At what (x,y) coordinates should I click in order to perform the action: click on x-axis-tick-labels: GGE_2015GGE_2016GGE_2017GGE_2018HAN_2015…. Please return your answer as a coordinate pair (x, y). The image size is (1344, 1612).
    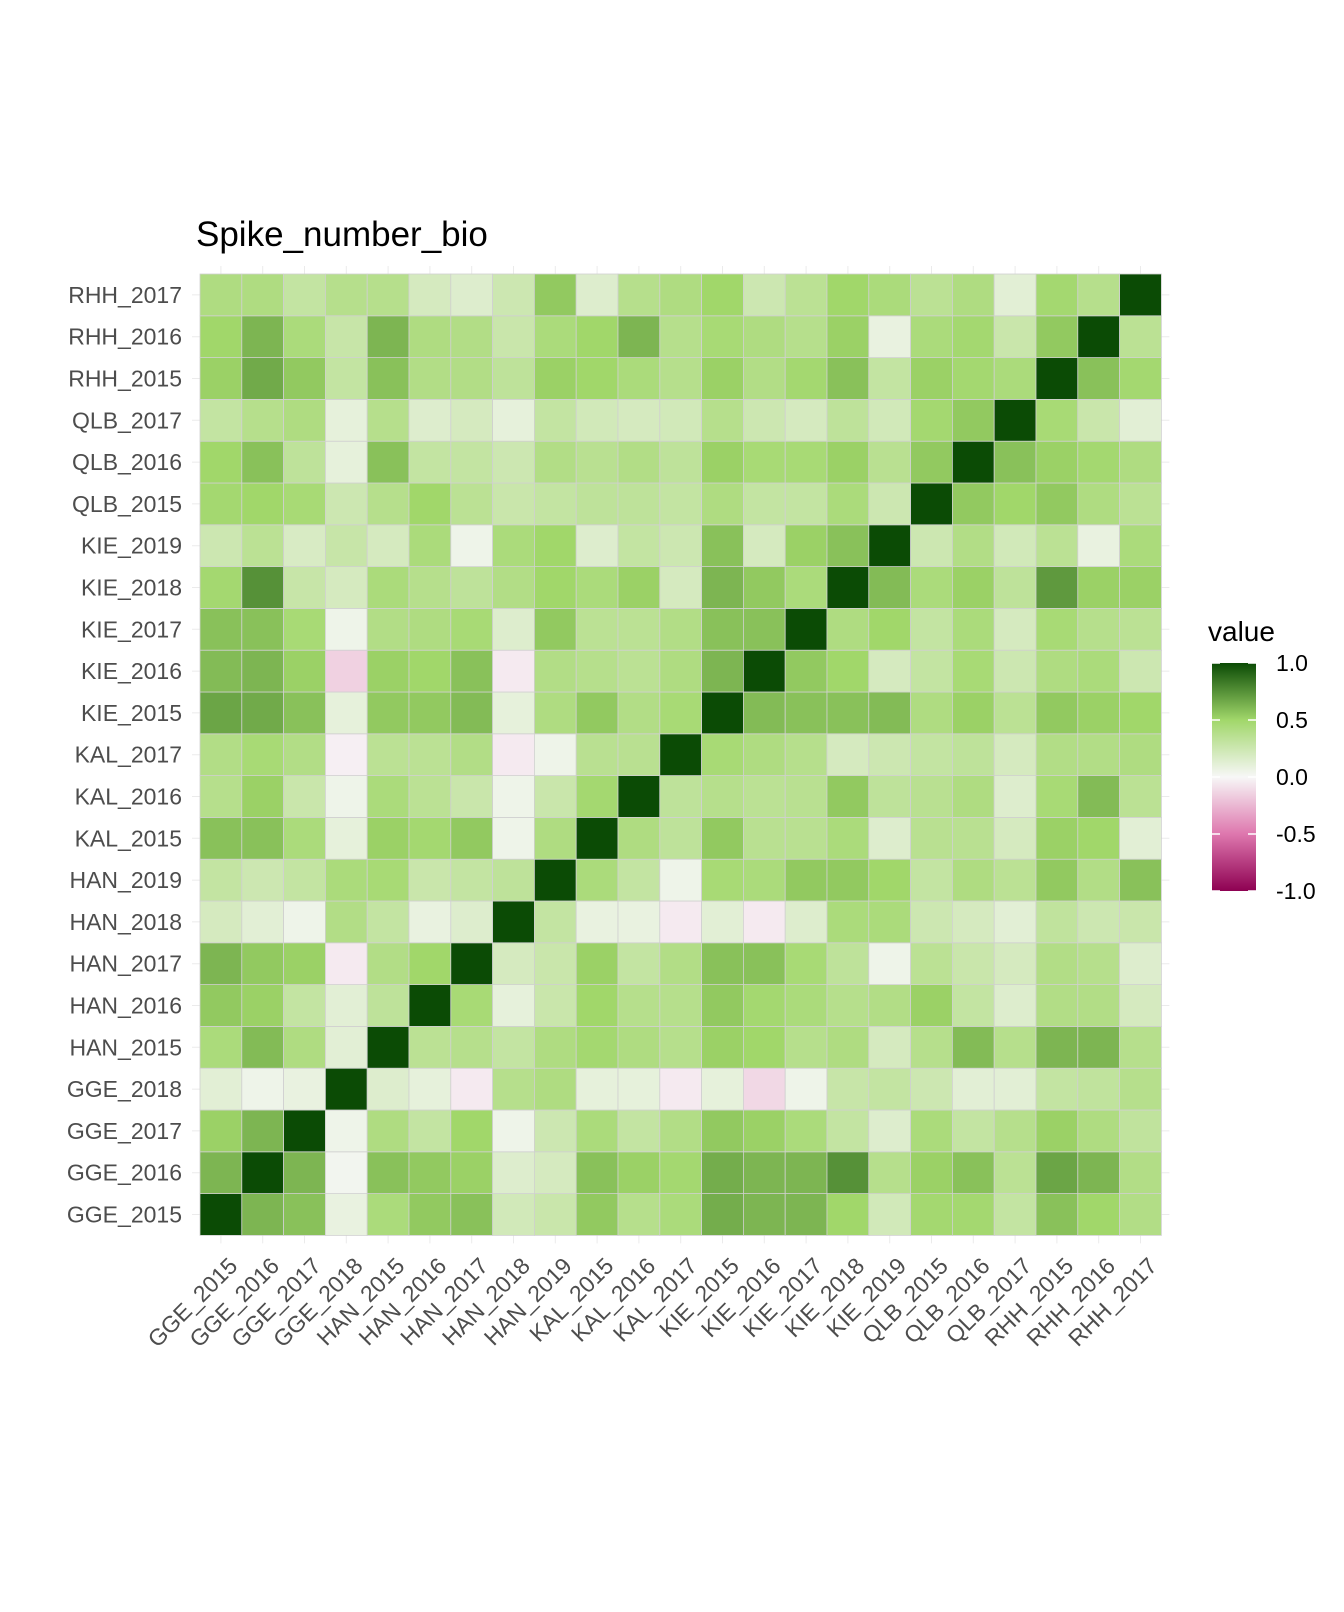
    Looking at the image, I should click on (652, 1302).